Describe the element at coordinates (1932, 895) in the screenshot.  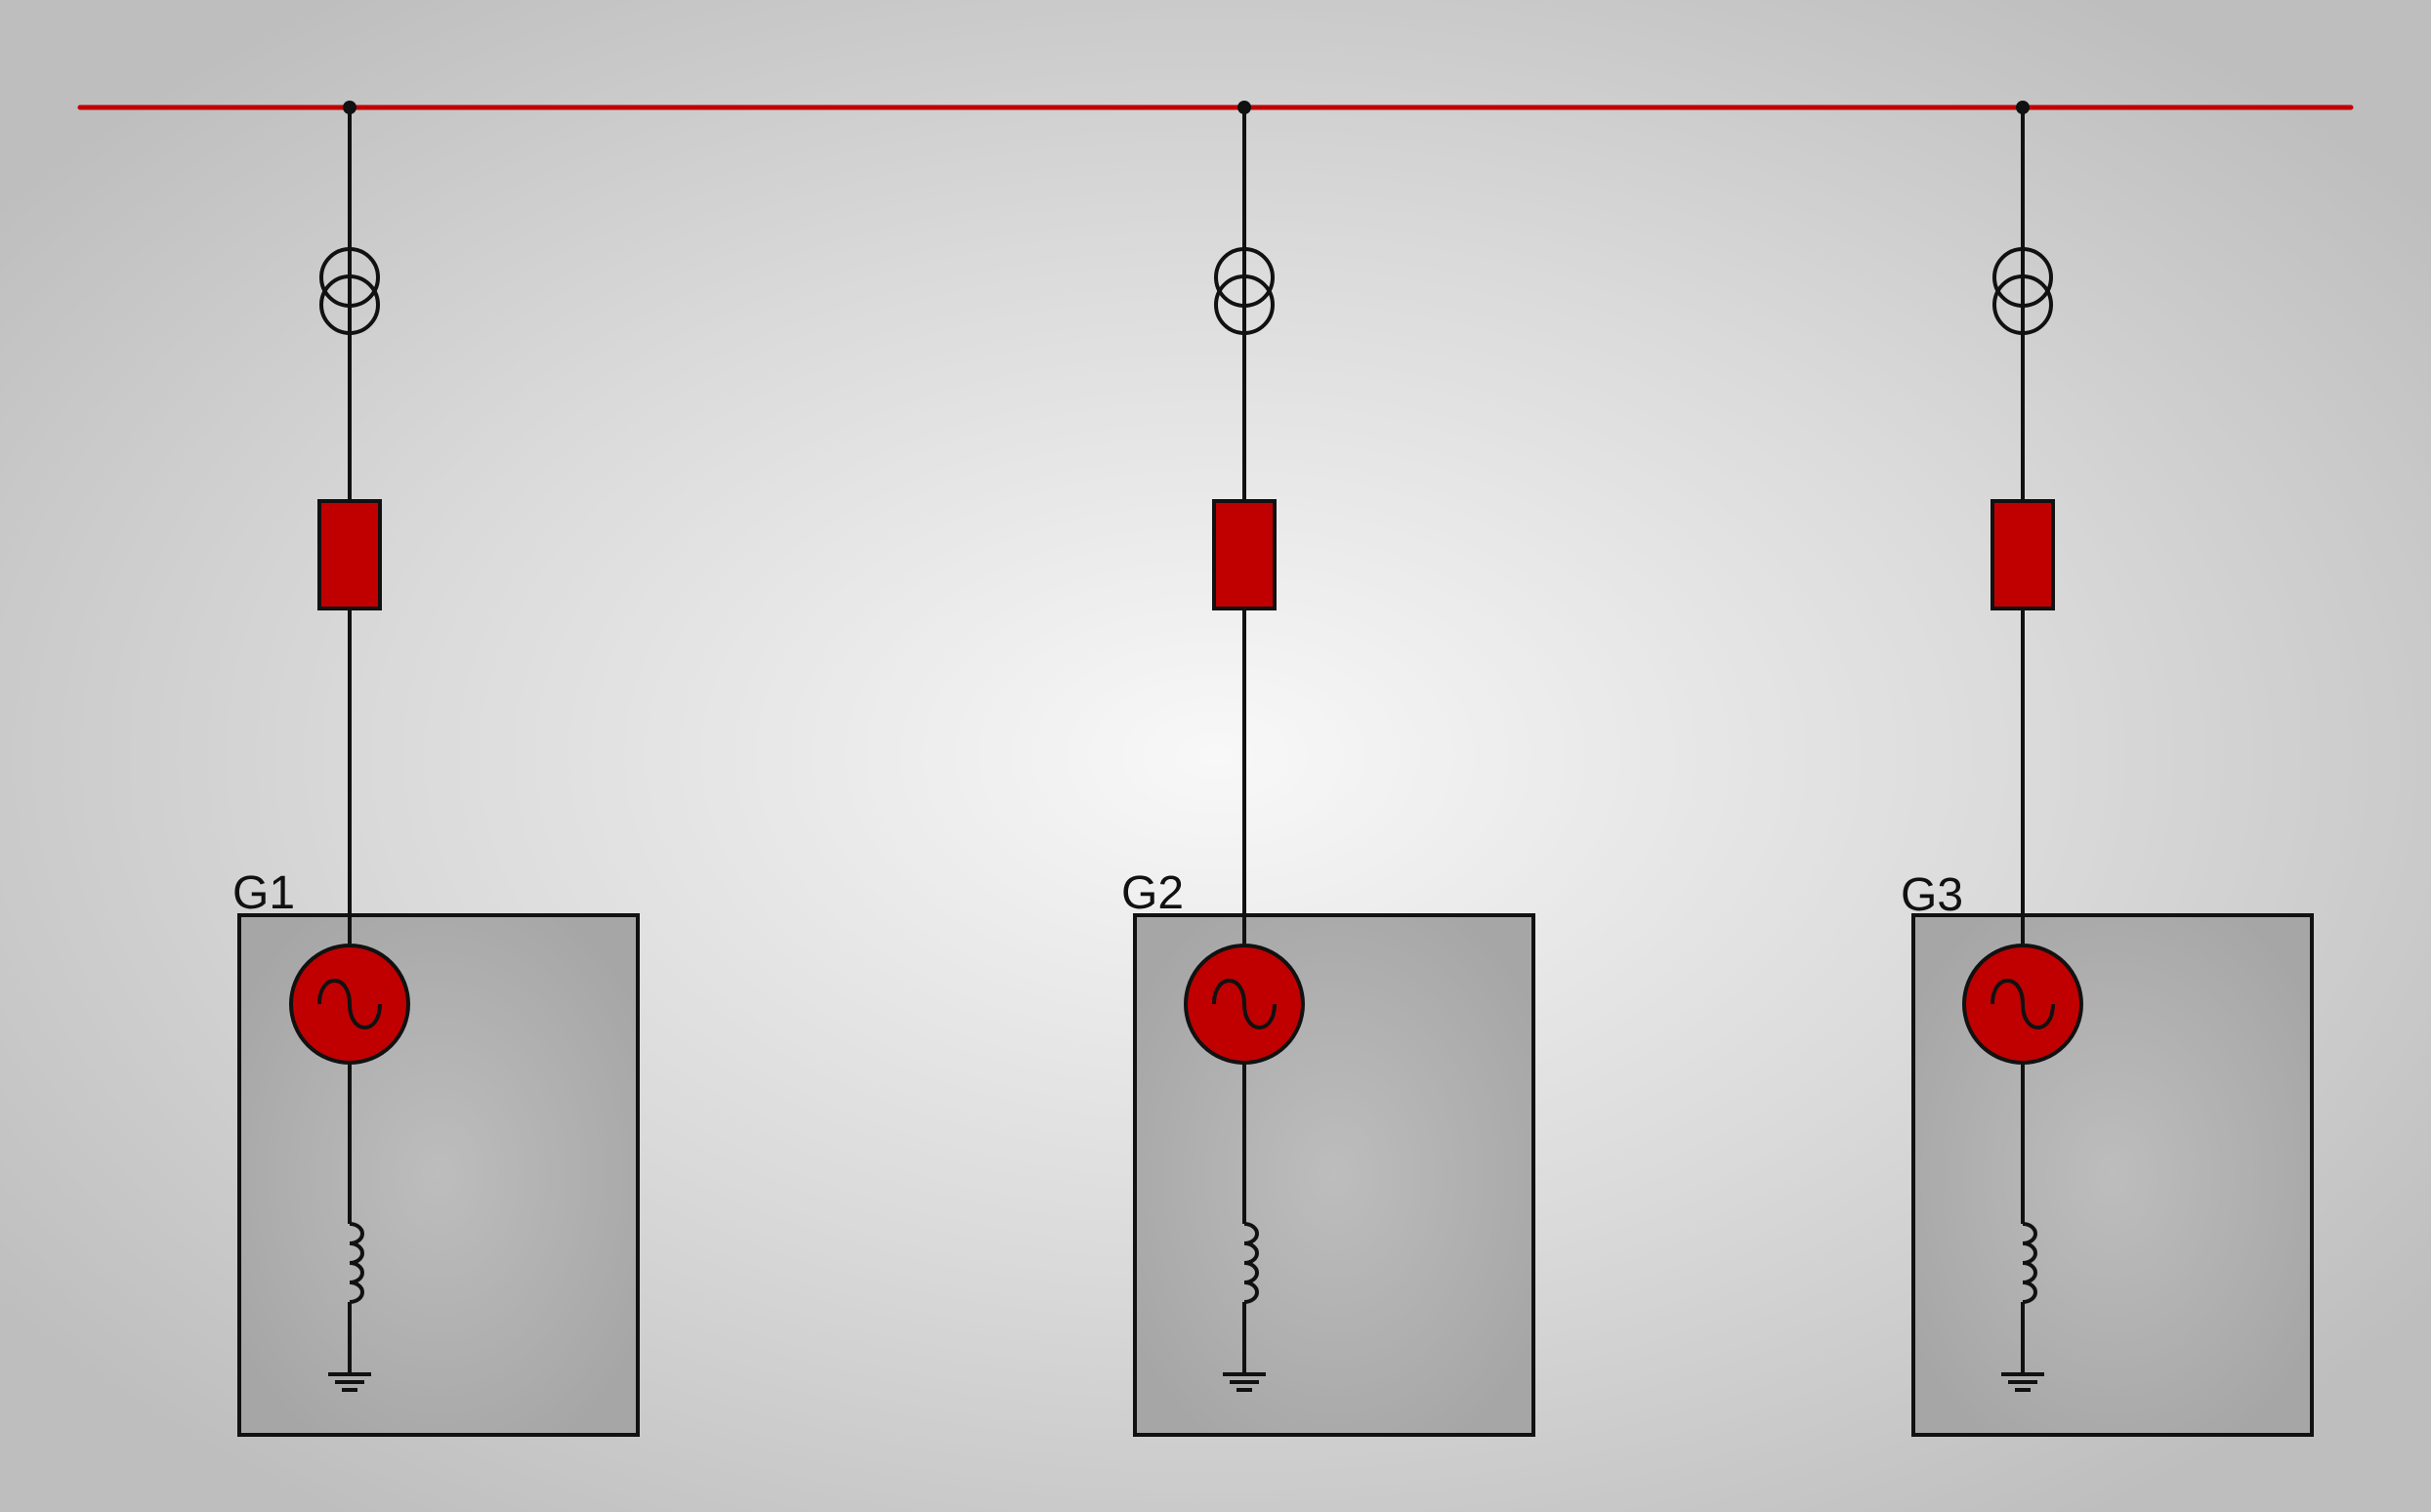
I see `generator-label: G3` at that location.